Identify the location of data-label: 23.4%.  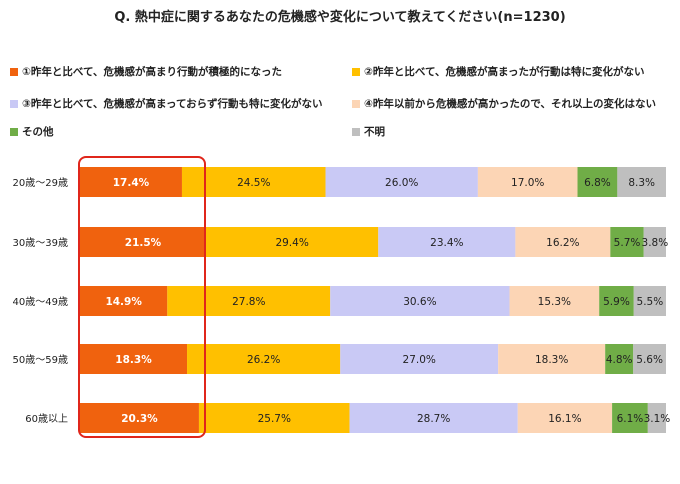
(446, 243).